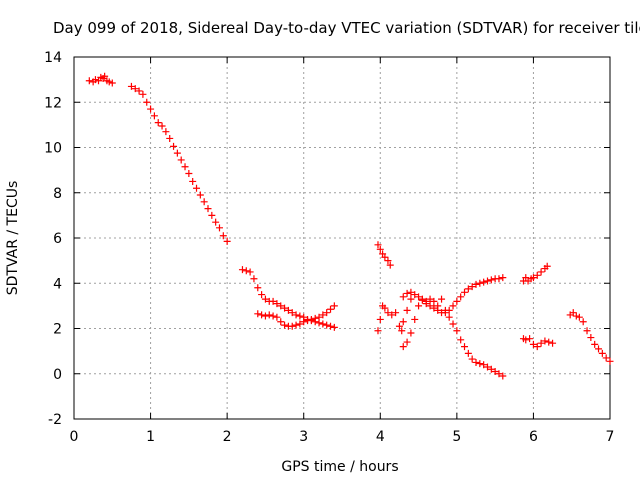 The width and height of the screenshot is (640, 480). What do you see at coordinates (380, 437) in the screenshot?
I see `x-tick-label: 4` at bounding box center [380, 437].